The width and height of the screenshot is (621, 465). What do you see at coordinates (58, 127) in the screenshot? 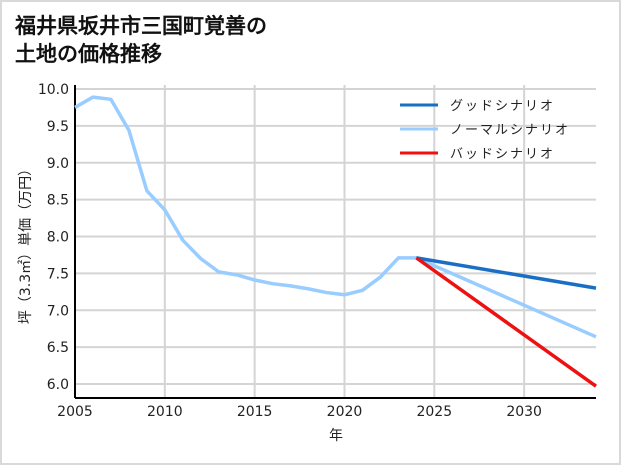
I see `y-tick-label: 9.5` at bounding box center [58, 127].